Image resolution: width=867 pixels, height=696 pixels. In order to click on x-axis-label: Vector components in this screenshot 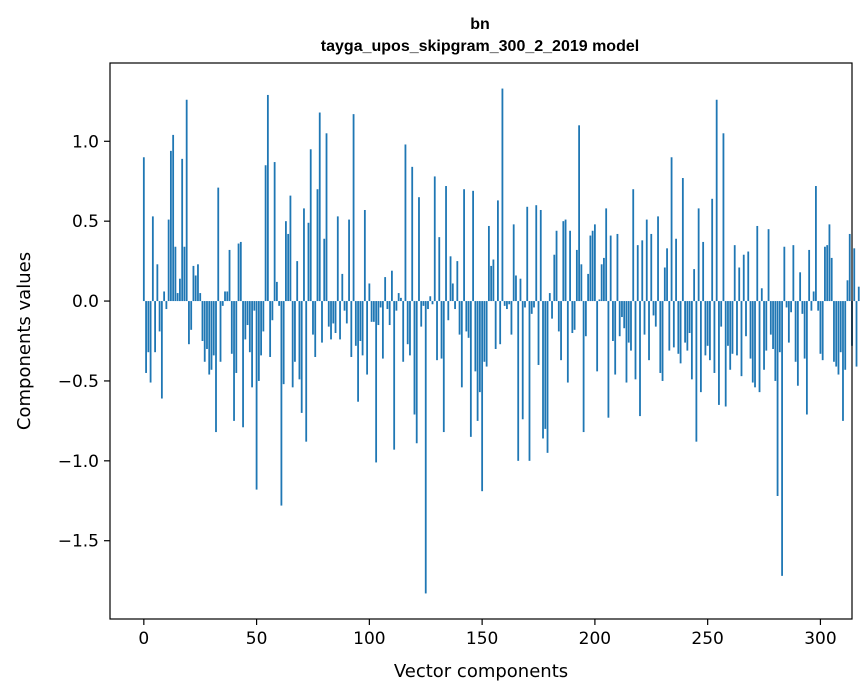, I will do `click(481, 671)`.